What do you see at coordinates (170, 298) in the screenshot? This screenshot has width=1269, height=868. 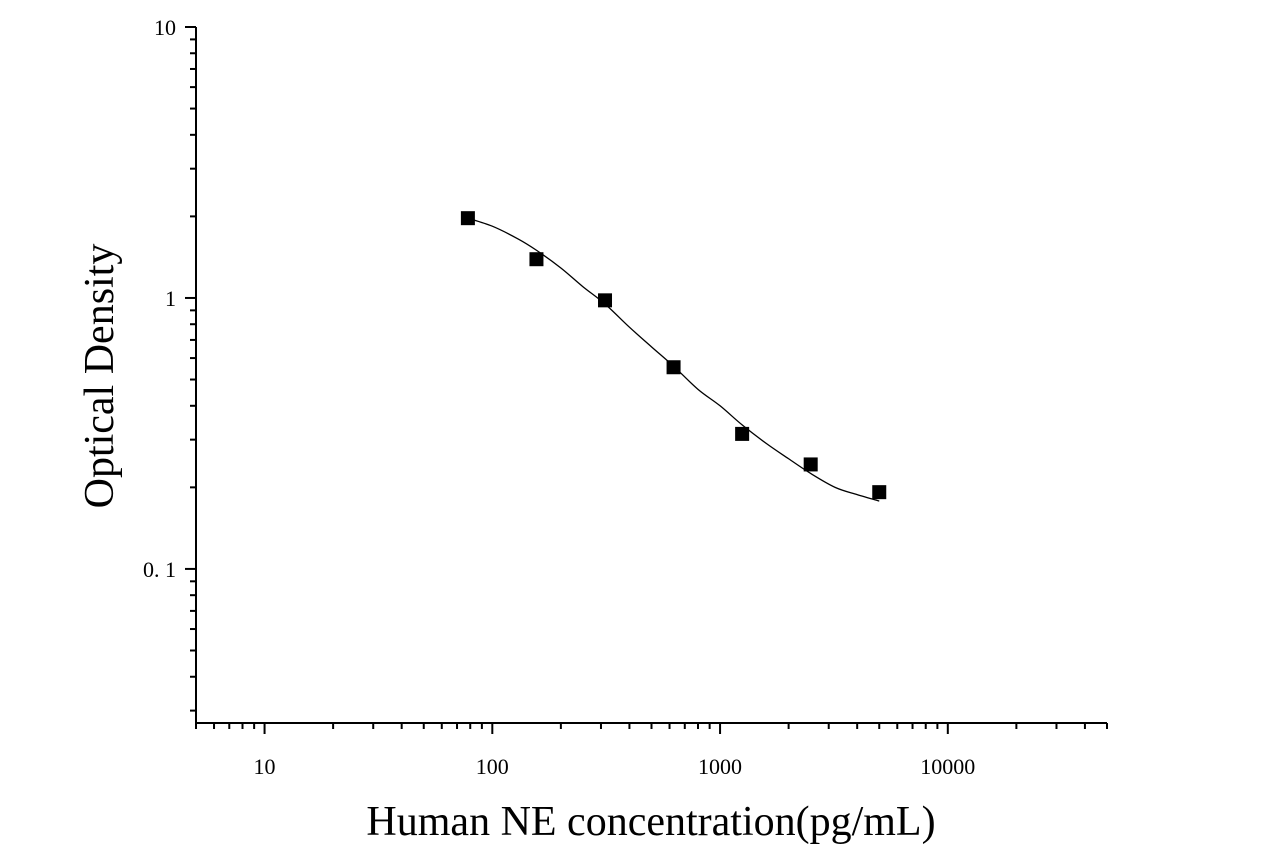 I see `y-tick-label: 1` at bounding box center [170, 298].